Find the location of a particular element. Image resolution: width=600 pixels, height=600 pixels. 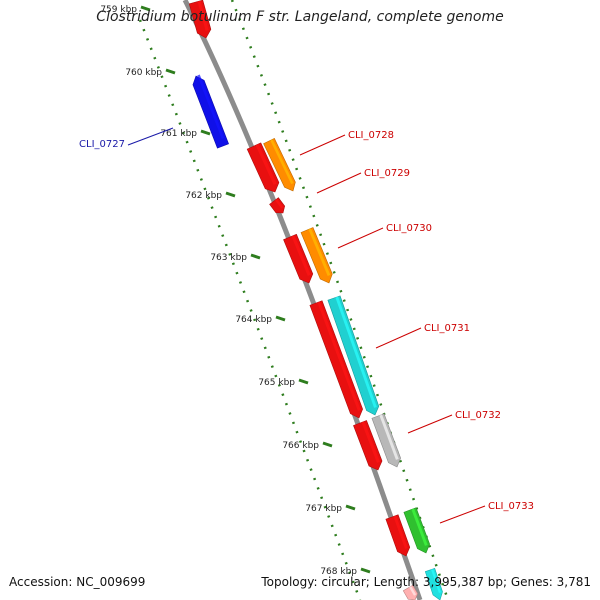

gene-label: CLI_0728 is located at coordinates (371, 135).